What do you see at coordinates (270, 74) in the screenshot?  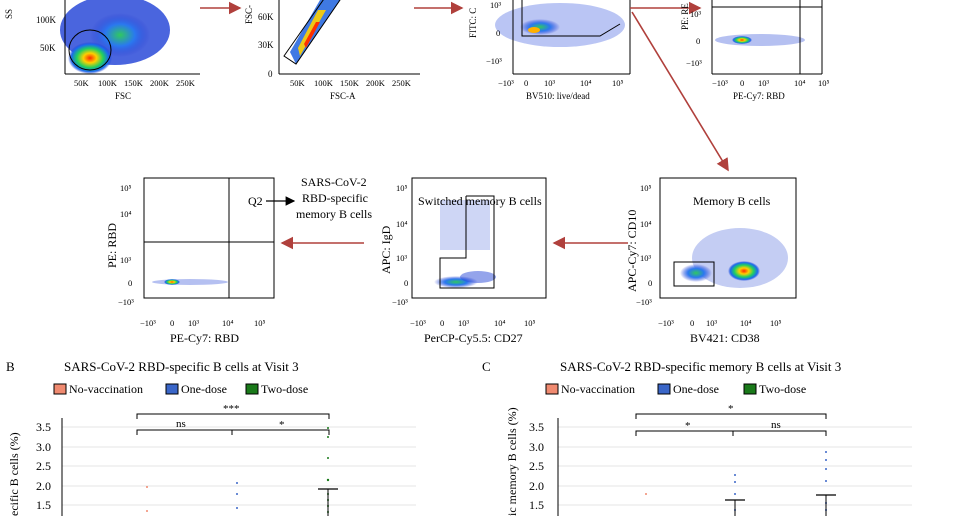 I see `p2-ytick: 0` at bounding box center [270, 74].